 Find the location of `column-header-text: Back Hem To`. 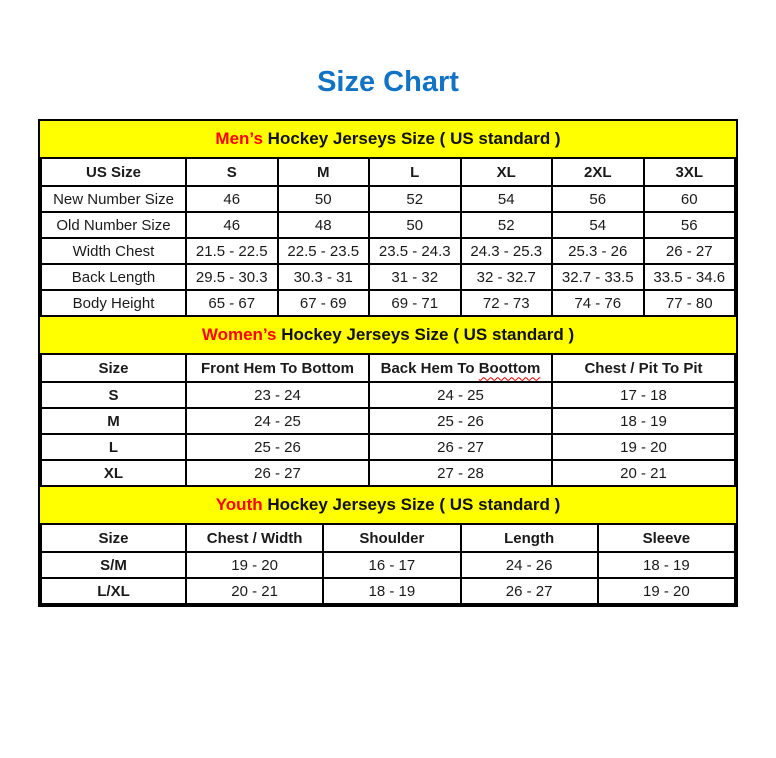

column-header-text: Back Hem To is located at coordinates (429, 368).